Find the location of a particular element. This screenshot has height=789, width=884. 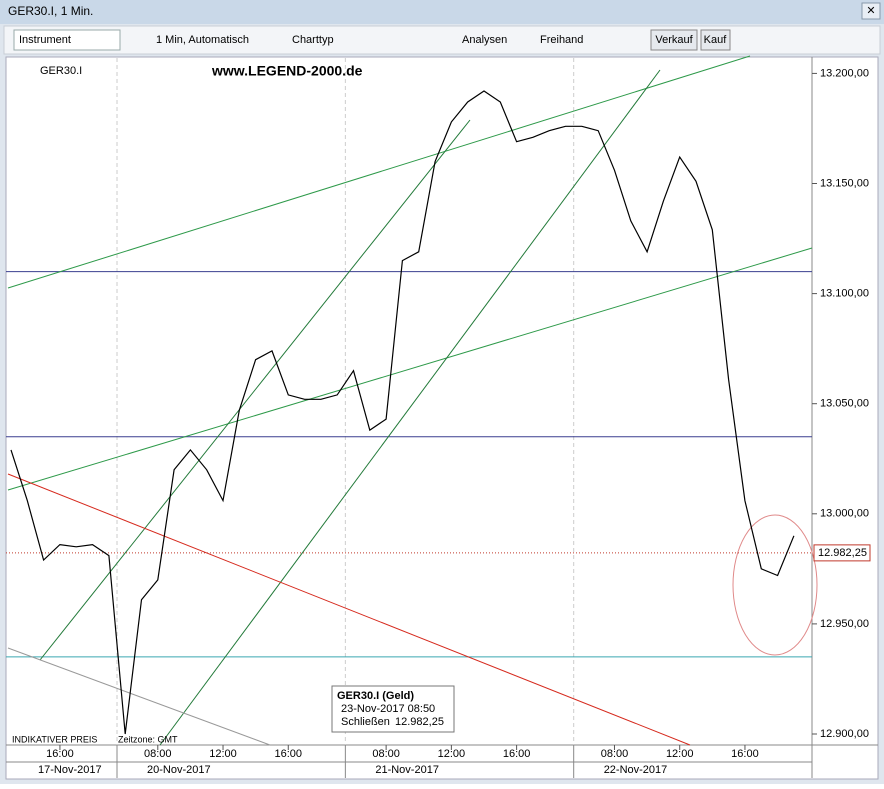

date-label: 22-Nov-2017 is located at coordinates (636, 770).